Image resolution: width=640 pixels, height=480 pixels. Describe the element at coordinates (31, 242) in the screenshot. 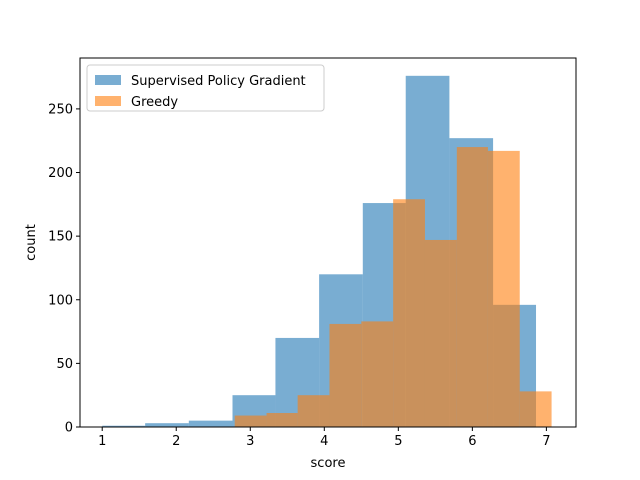

I see `y-axis-label: count` at that location.